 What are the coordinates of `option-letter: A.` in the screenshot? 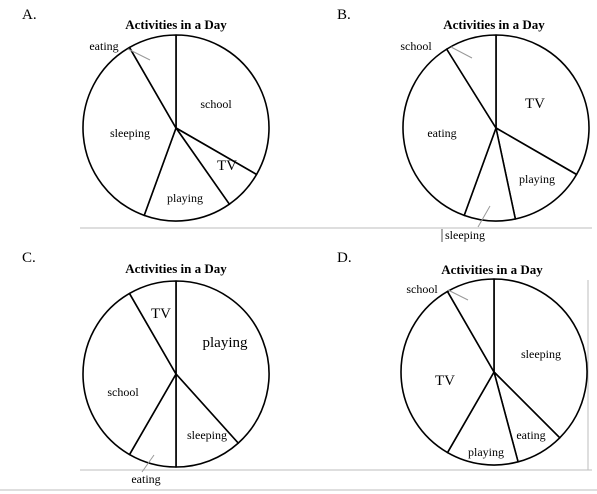 It's located at (29, 15).